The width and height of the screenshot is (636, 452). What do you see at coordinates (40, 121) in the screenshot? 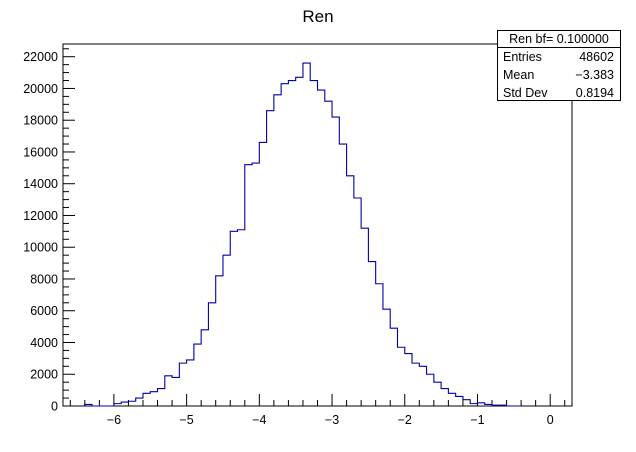
I see `y-tick-label: 18000` at bounding box center [40, 121].